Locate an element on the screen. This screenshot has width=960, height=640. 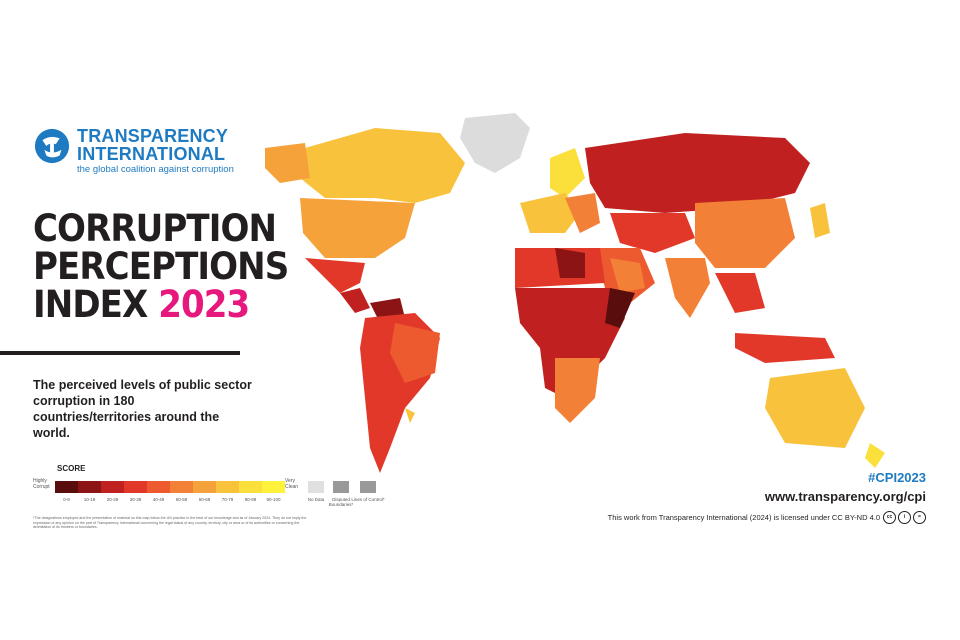
title-line1: CORRUPTION is located at coordinates (155, 228).